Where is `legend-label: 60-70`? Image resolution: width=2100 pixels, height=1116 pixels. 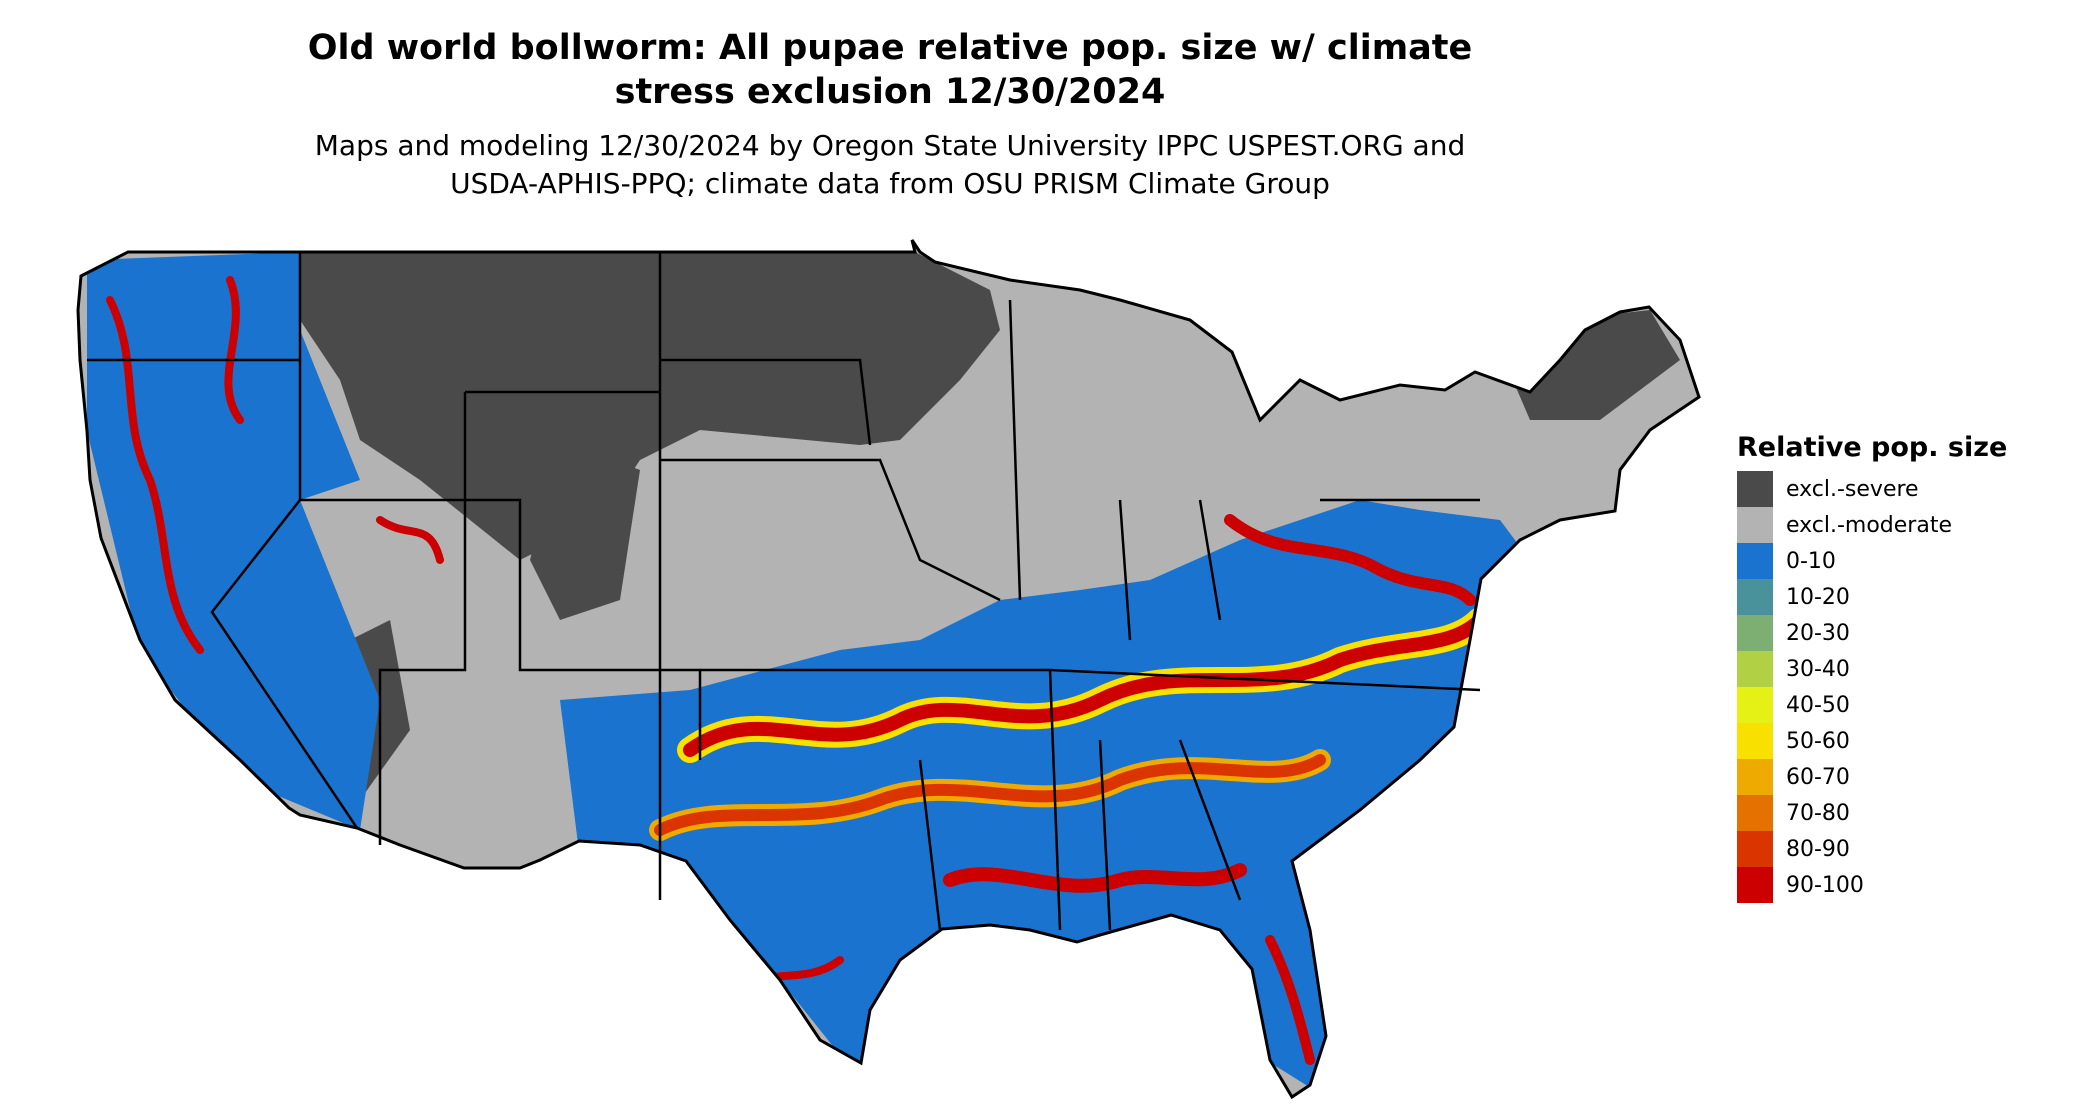 legend-label: 60-70 is located at coordinates (1818, 777).